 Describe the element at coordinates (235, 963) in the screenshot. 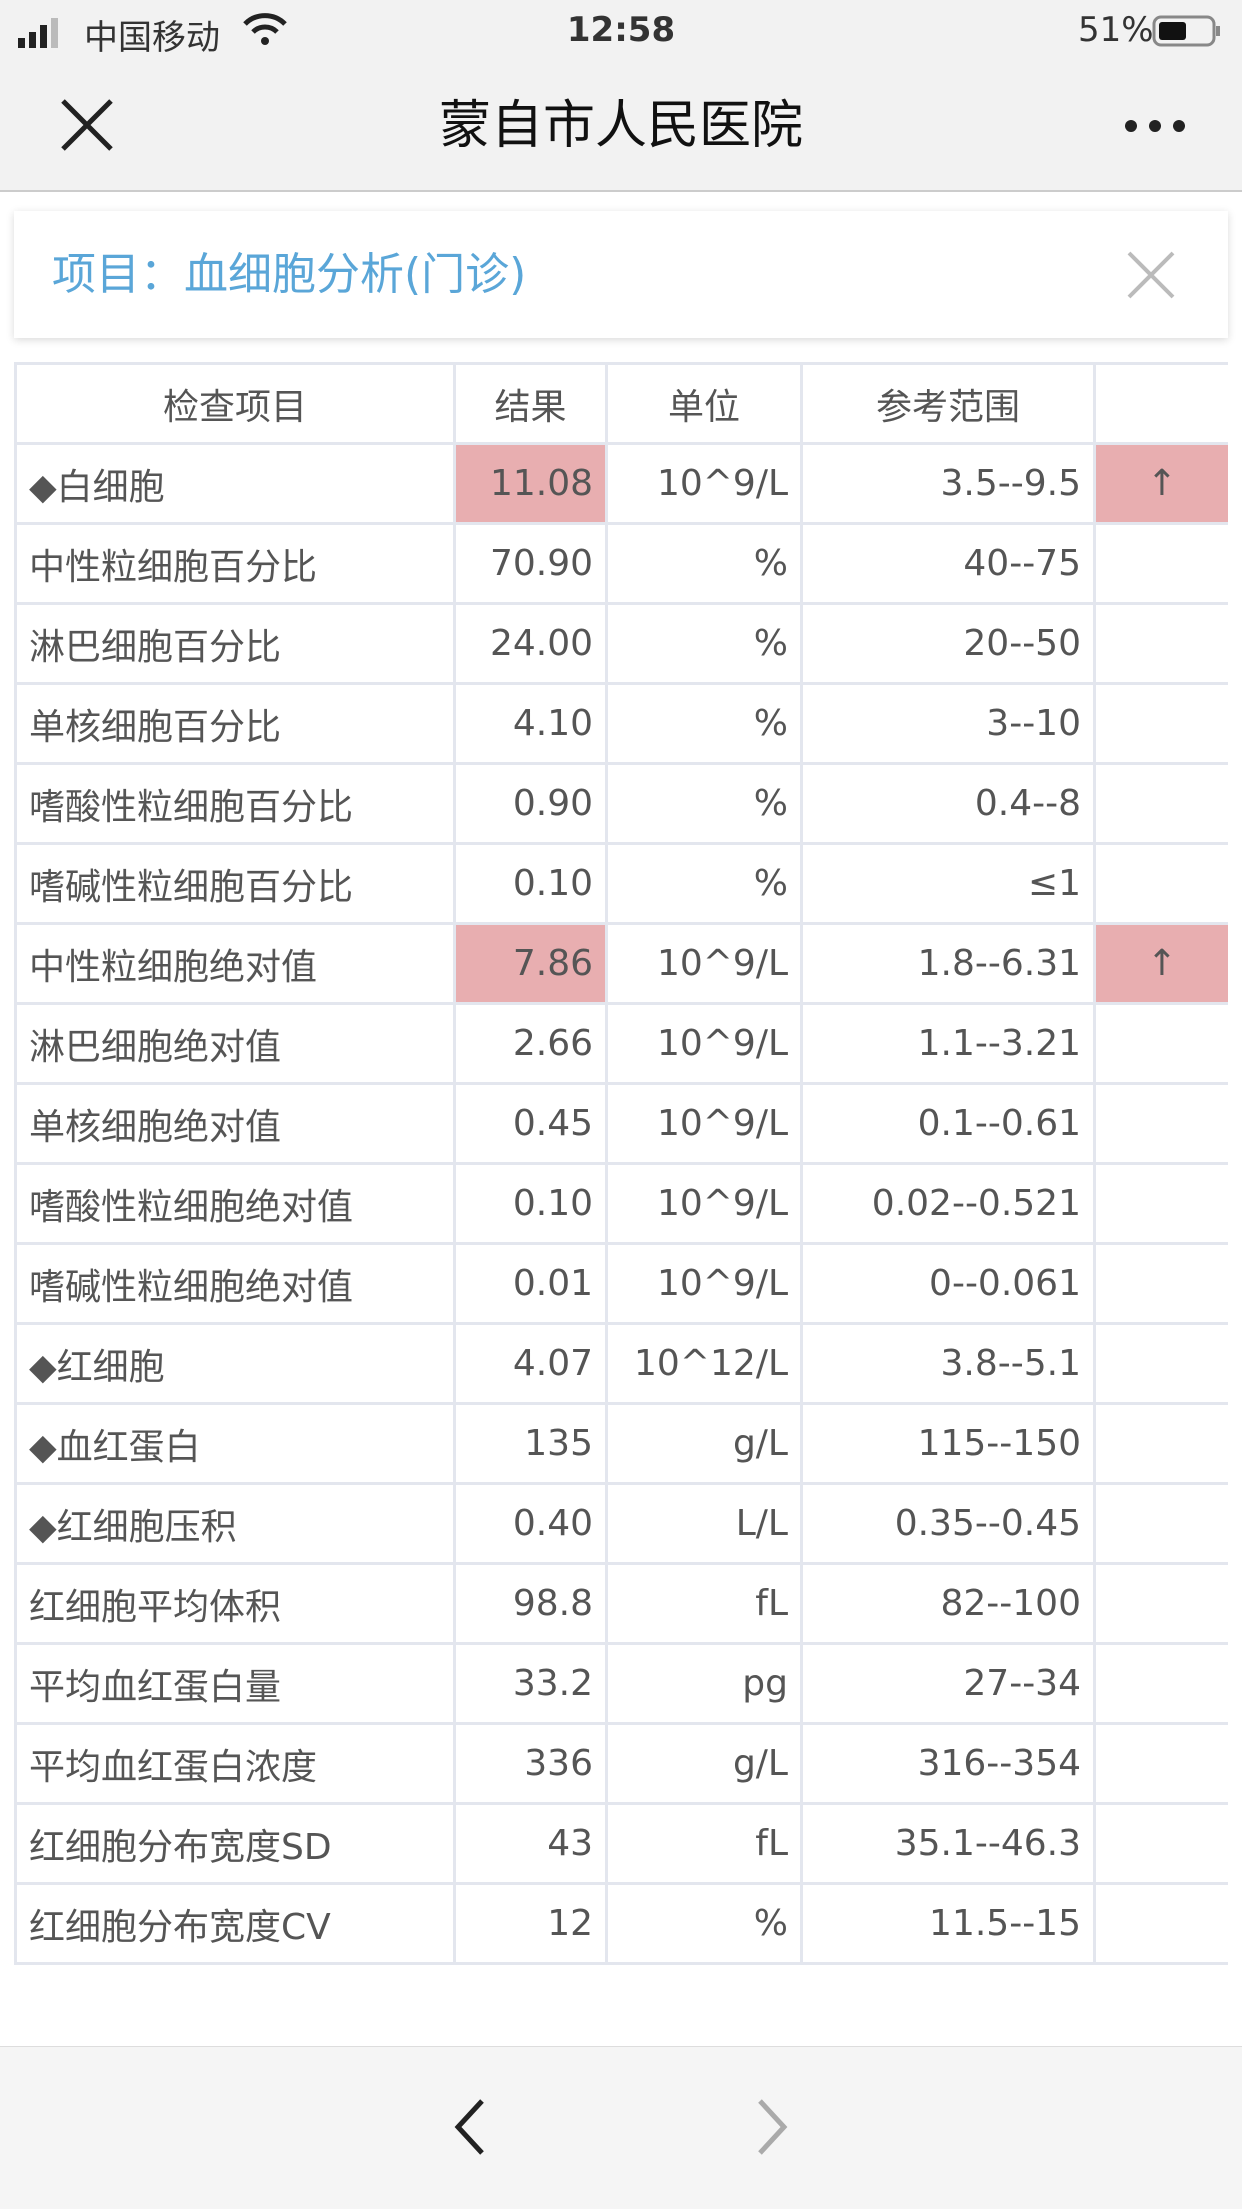

I see `item-name: 中性粒细胞绝对值` at that location.